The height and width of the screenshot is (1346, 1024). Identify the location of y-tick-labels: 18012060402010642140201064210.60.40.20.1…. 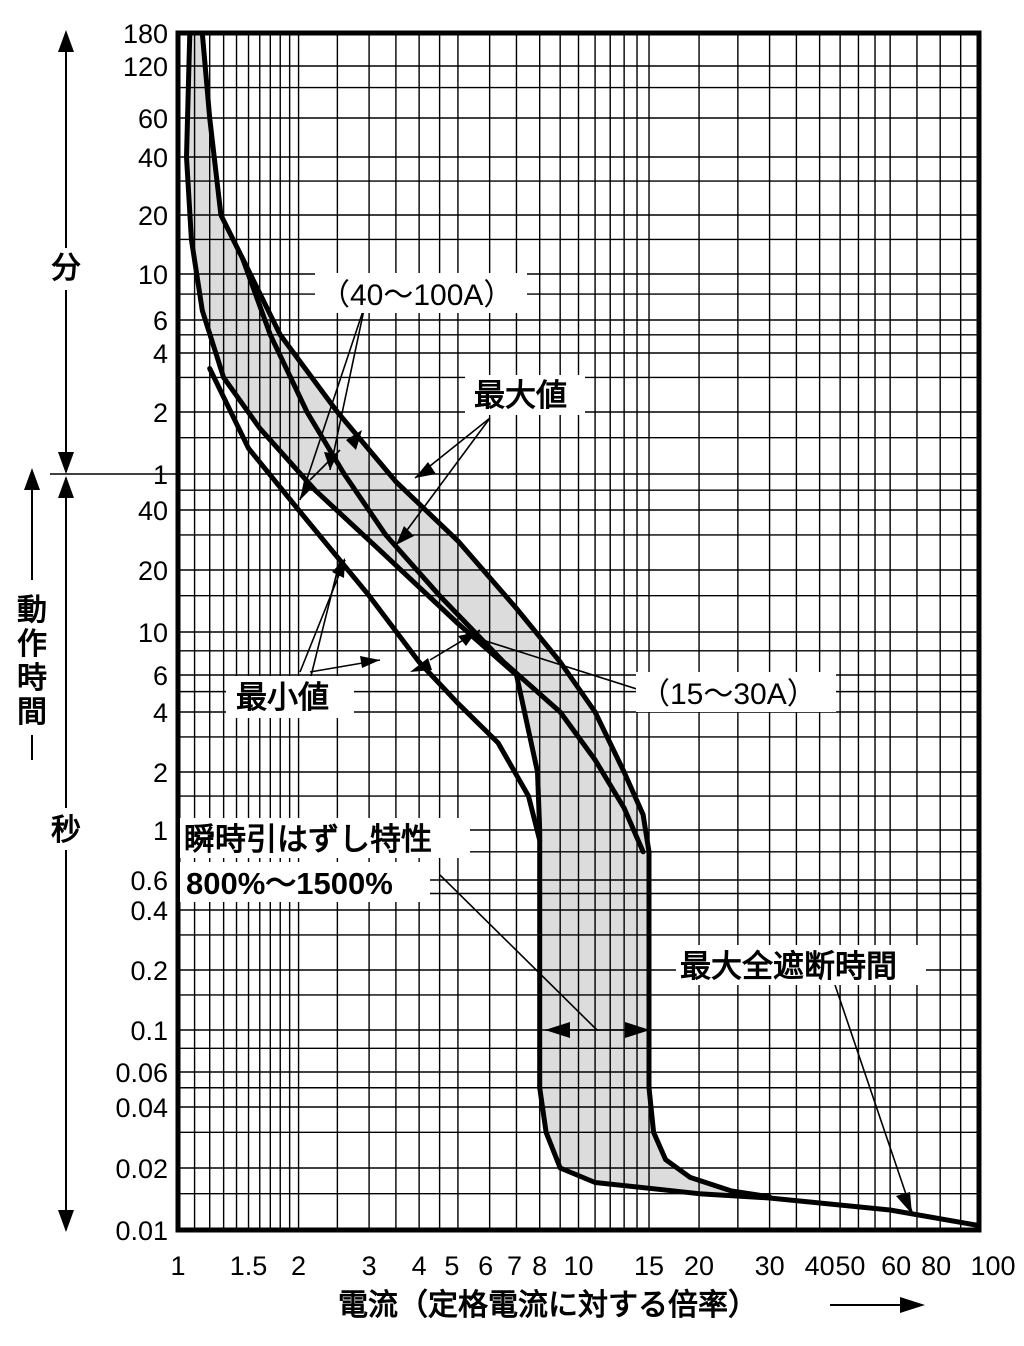
(141, 632).